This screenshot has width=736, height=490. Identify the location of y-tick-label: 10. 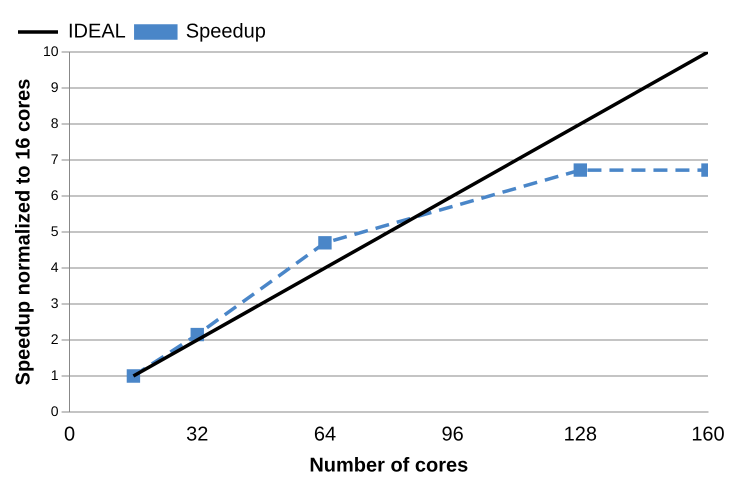
(50, 50).